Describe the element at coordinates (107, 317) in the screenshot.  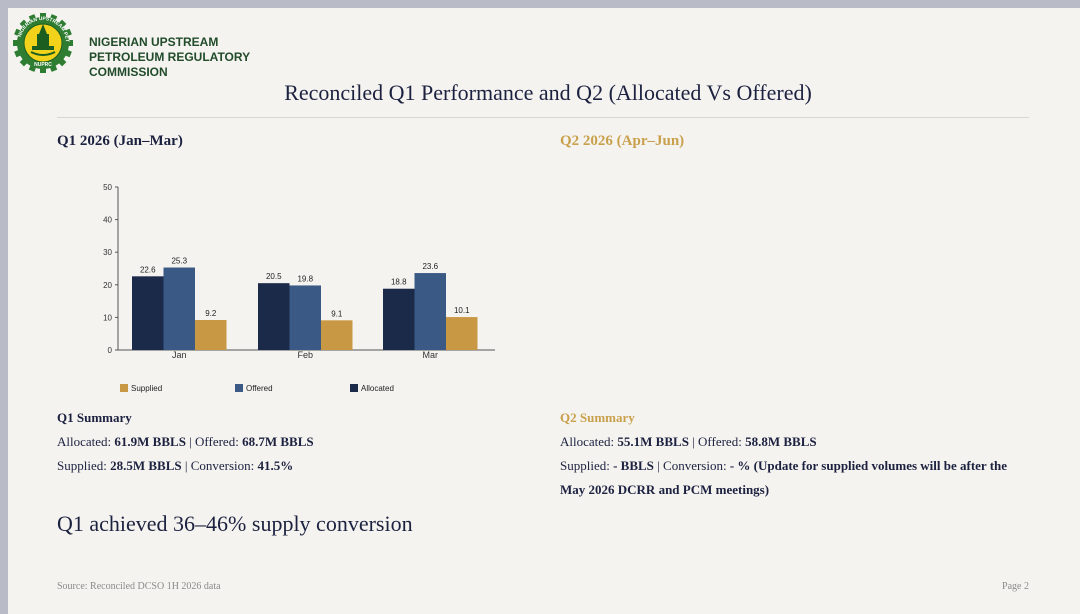
I see `y-tick-label: 10` at that location.